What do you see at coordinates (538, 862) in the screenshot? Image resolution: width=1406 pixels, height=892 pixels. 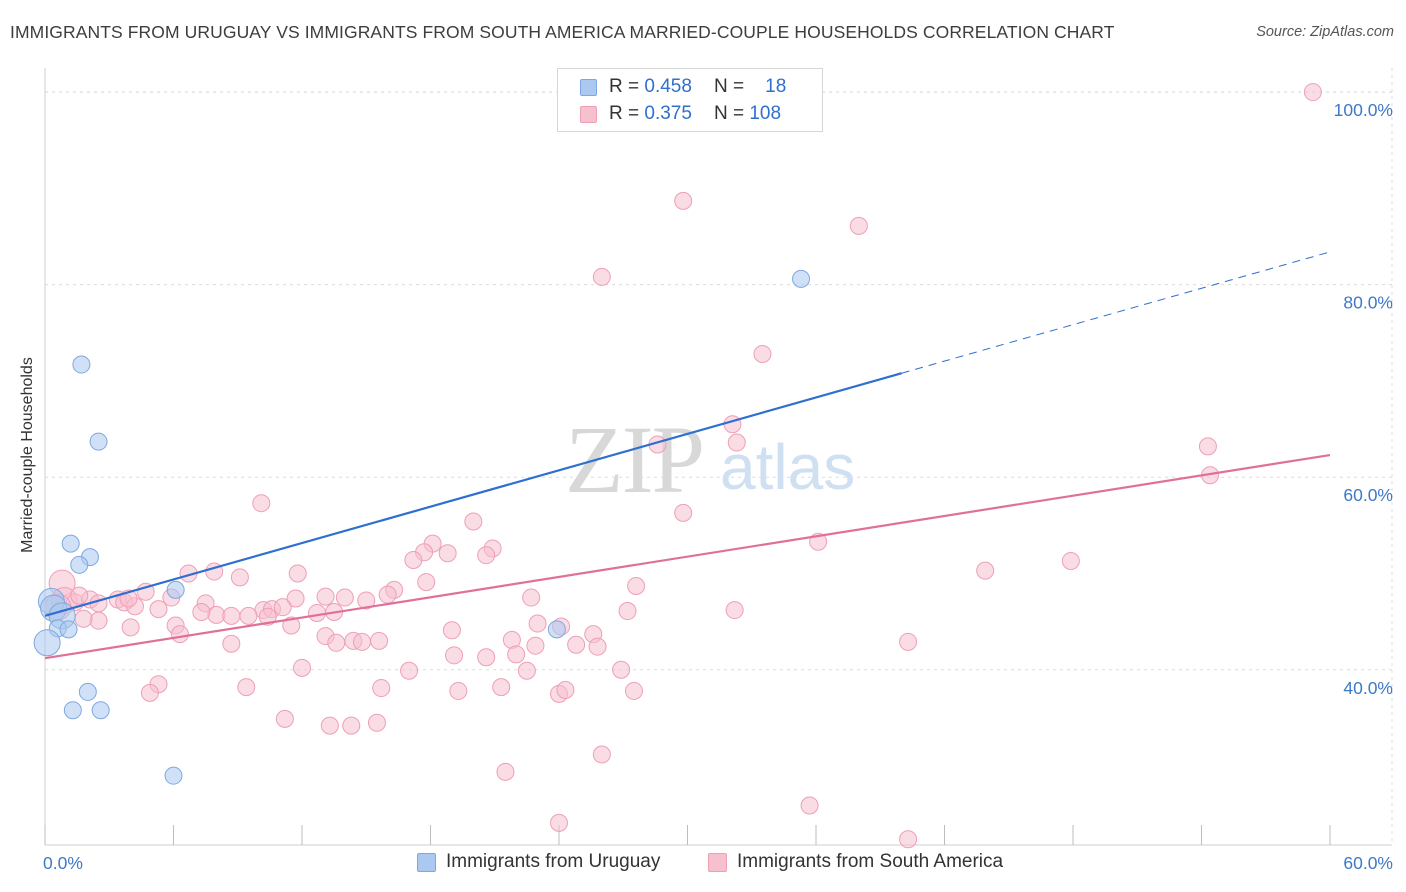 I see `legend-item-uruguay: Immigrants from Uruguay` at bounding box center [538, 862].